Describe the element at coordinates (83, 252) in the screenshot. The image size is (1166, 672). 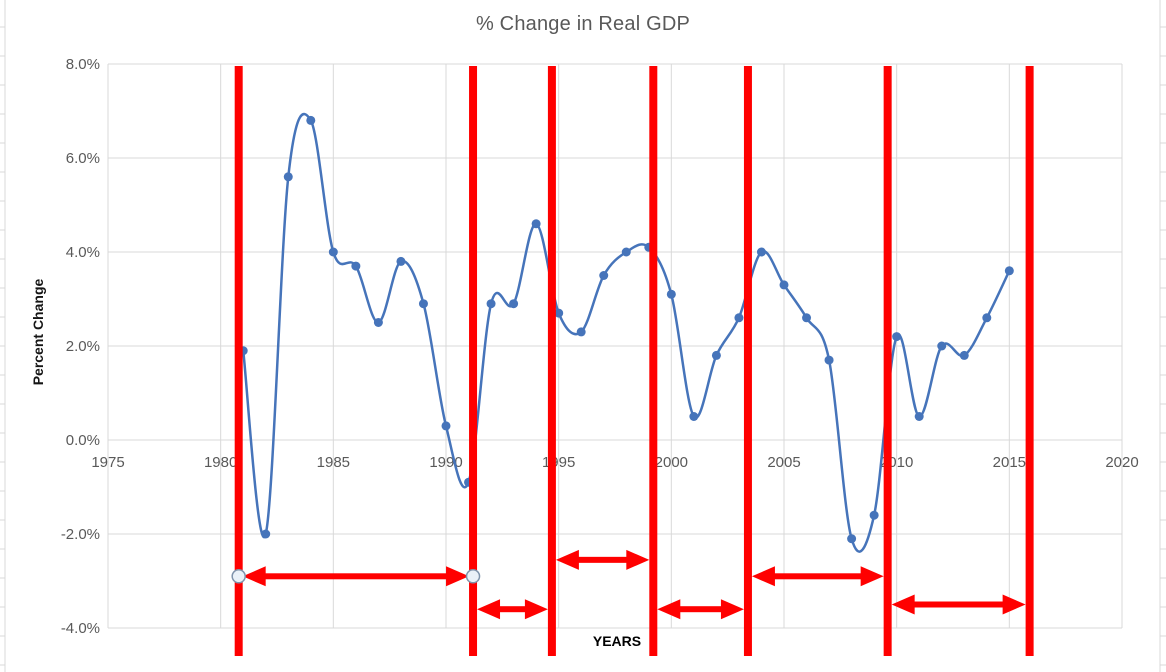
I see `y-axis-tick-label: 4.0%` at that location.